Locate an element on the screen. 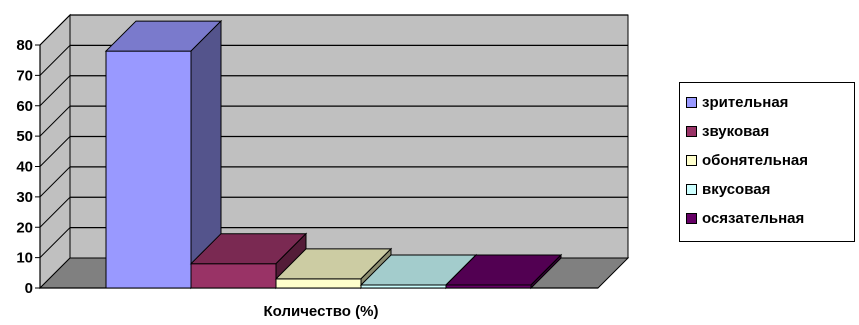  legend-item: зрительная is located at coordinates (737, 102).